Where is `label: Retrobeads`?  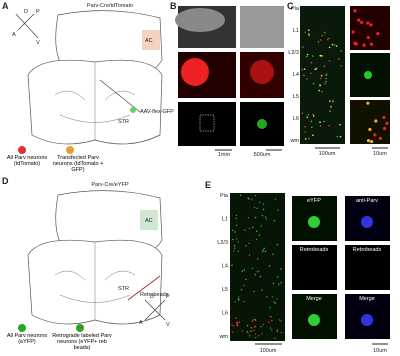 label: Retrobeads is located at coordinates (154, 295).